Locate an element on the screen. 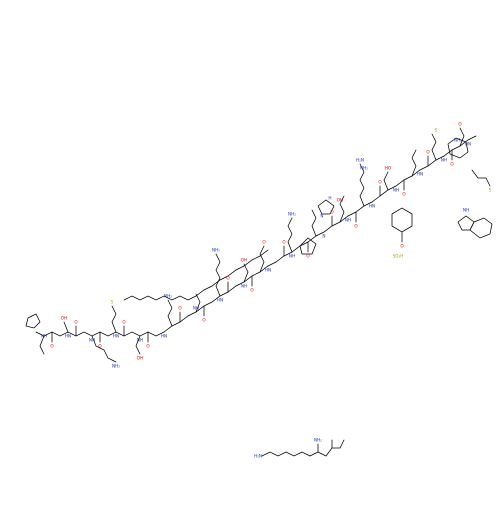  atom-so3h: SO₃H is located at coordinates (398, 256).